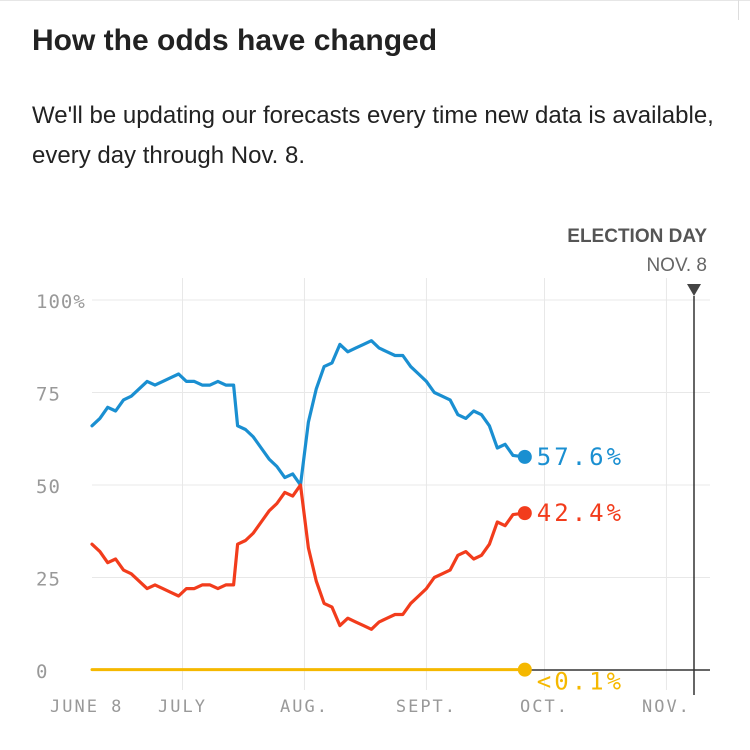  What do you see at coordinates (42, 672) in the screenshot?
I see `y-tick-label: 0` at bounding box center [42, 672].